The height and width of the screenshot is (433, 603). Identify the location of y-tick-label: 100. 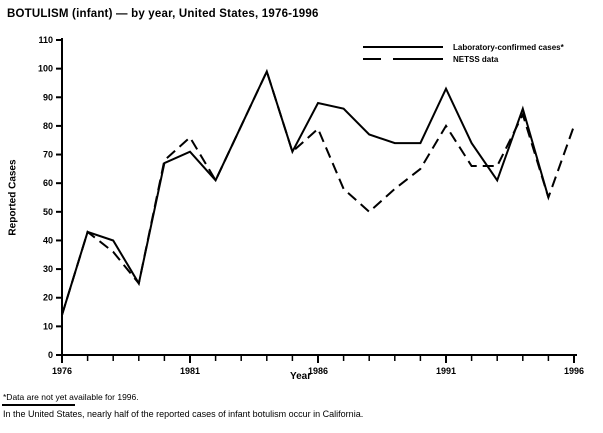
(45, 69).